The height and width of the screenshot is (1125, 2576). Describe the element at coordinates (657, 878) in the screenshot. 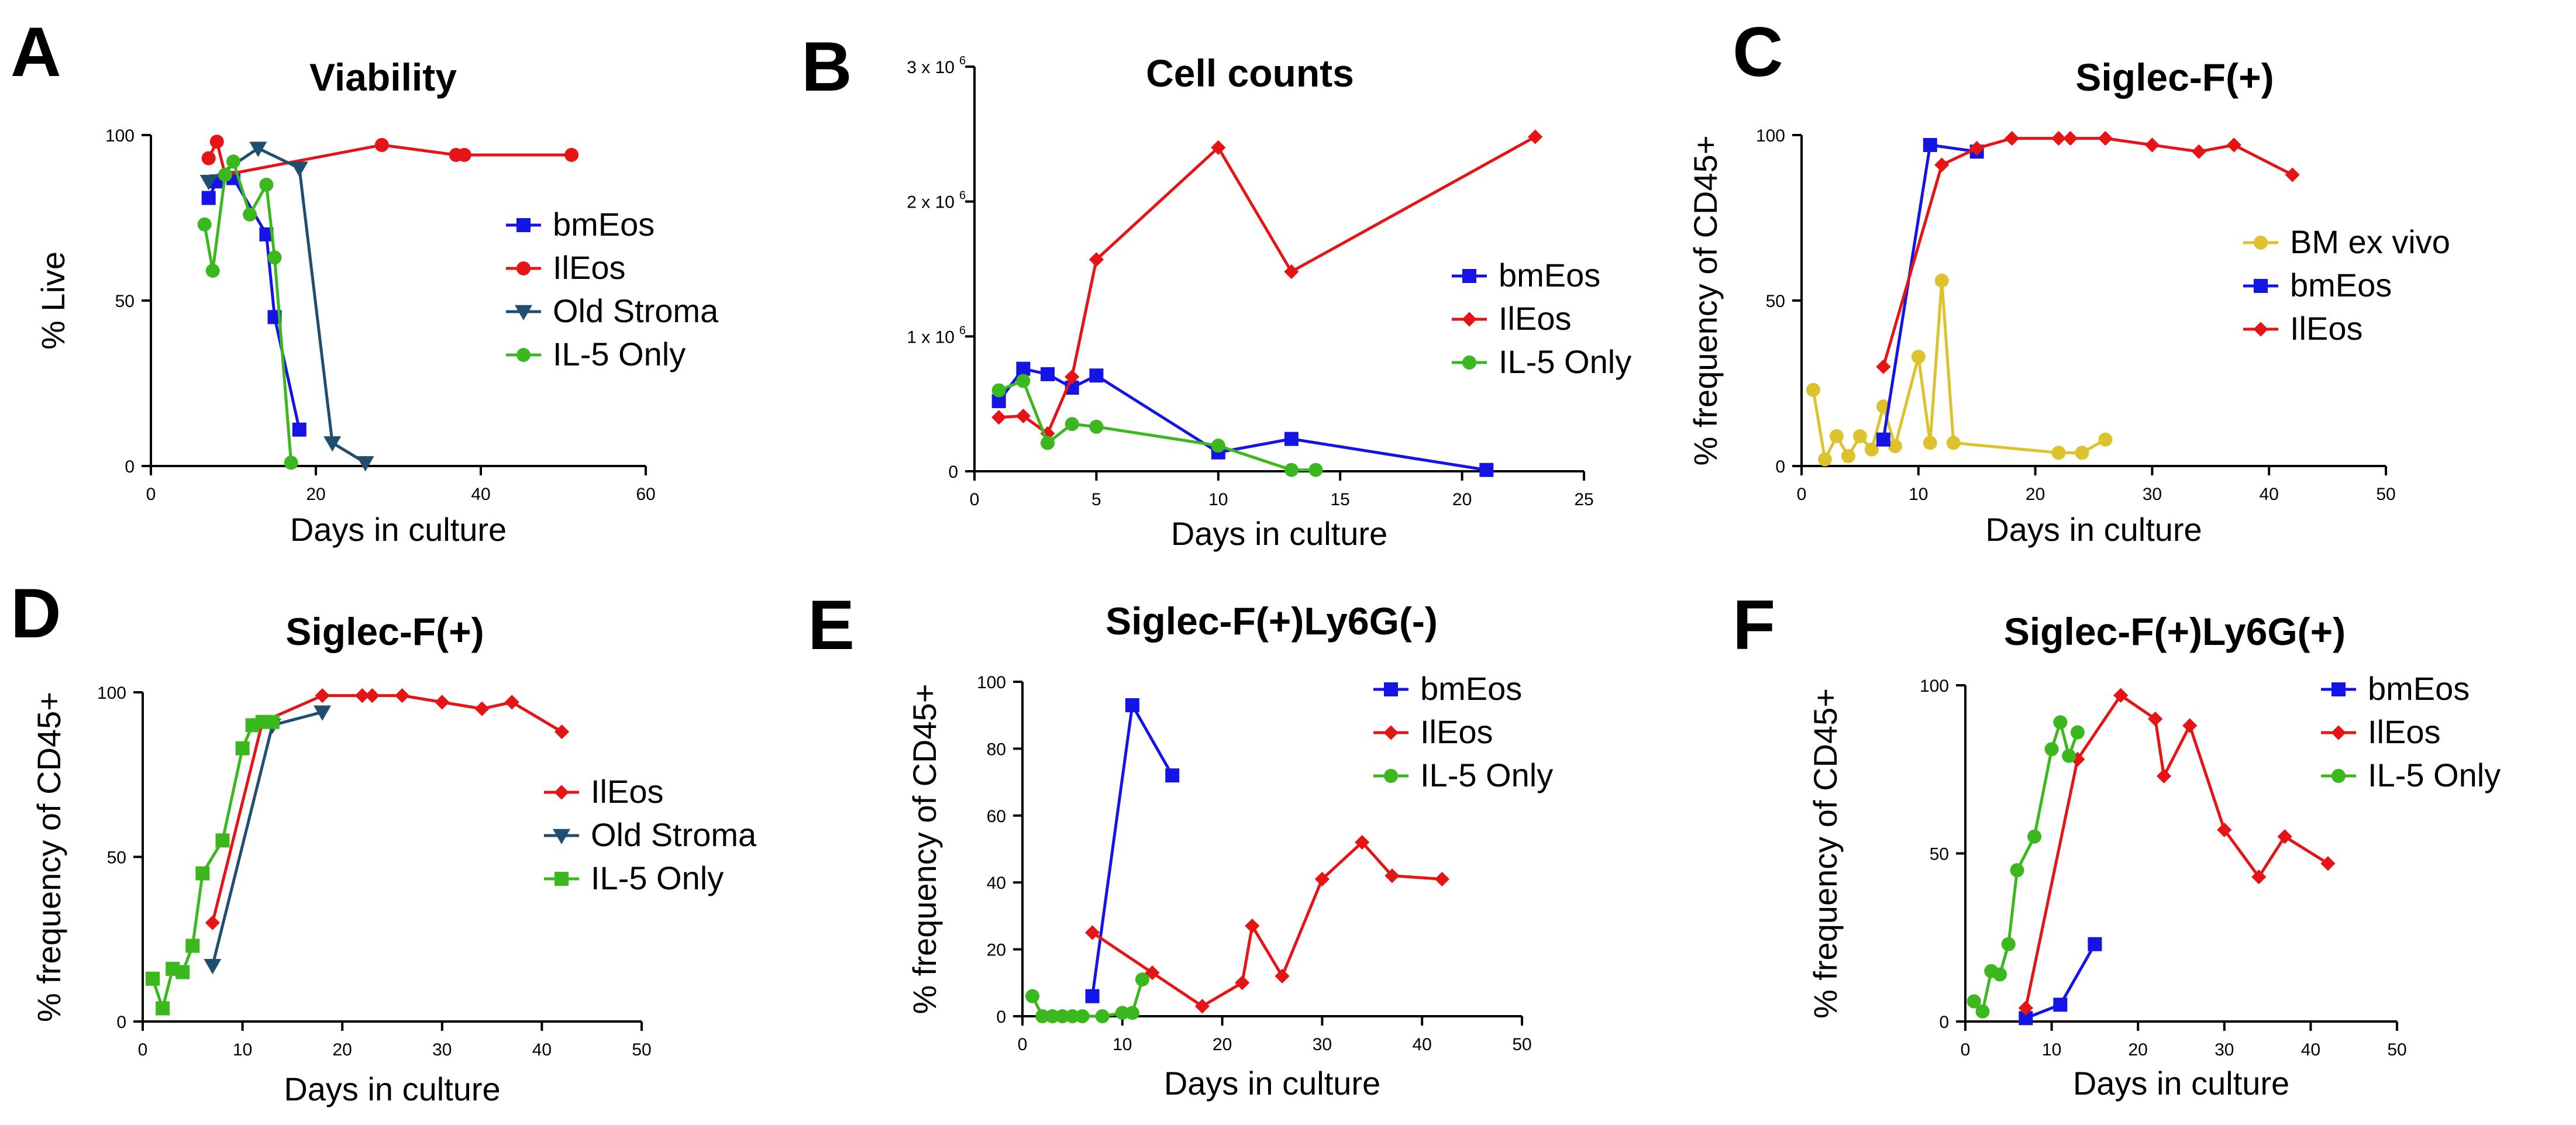

I see `legend-label: IL-5 Only` at that location.